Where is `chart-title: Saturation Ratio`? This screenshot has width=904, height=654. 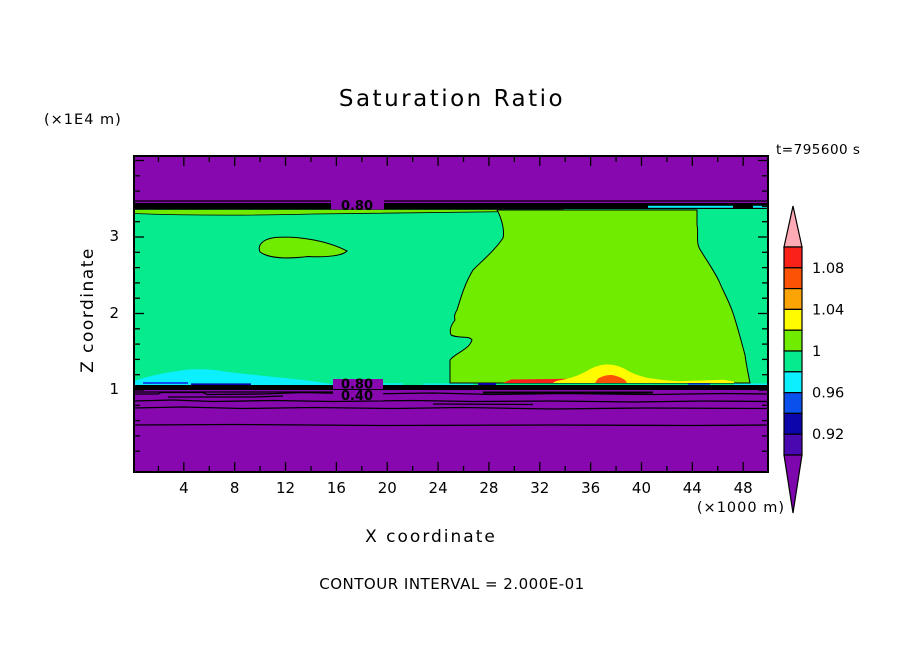
chart-title: Saturation Ratio is located at coordinates (452, 99).